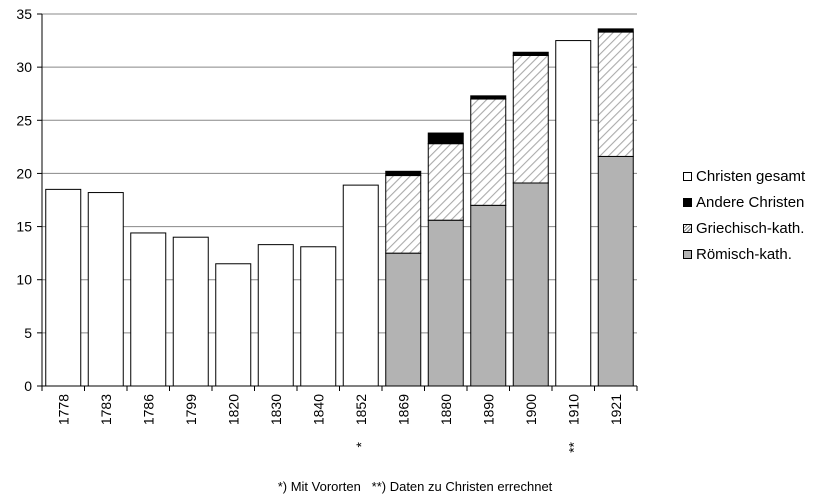 This screenshot has width=830, height=502. Describe the element at coordinates (24, 120) in the screenshot. I see `y-tick-label: 25` at that location.